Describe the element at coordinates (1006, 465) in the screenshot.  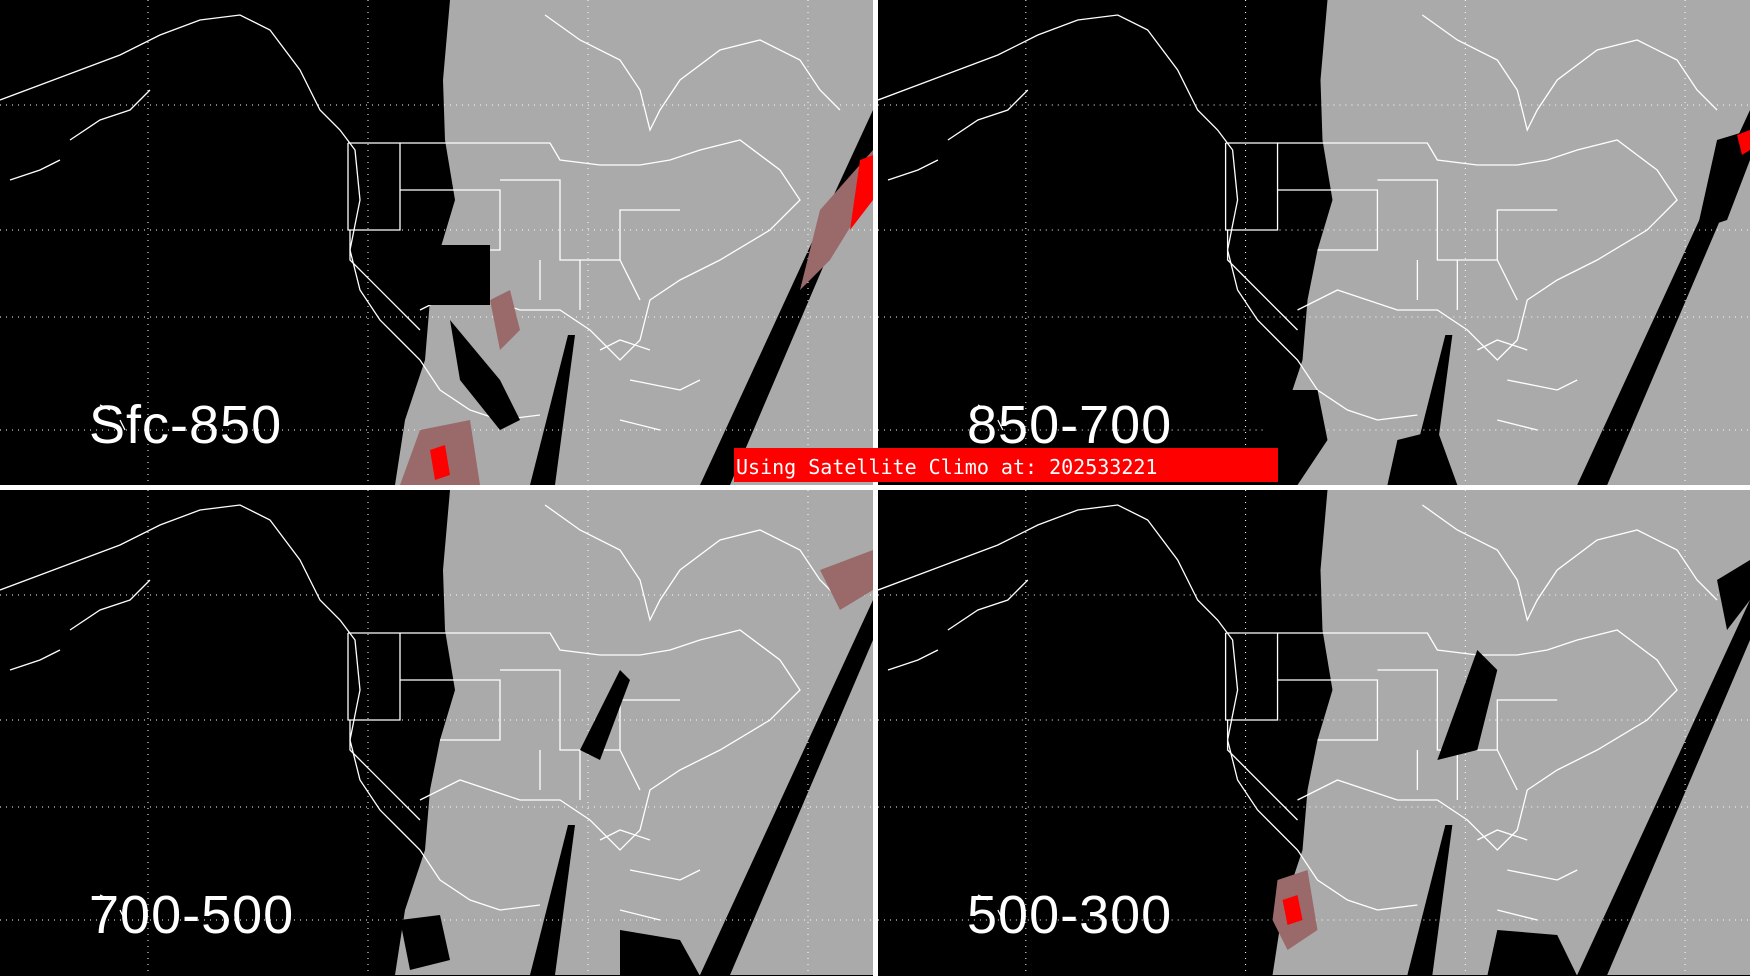
I see `satellite-climo-banner: Using Satellite Climo at: 202533221` at that location.